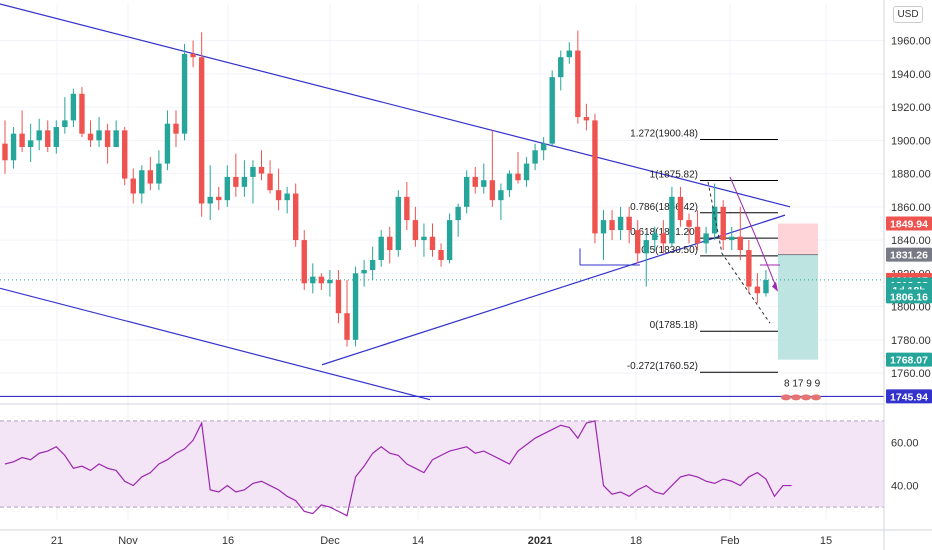 Image resolution: width=932 pixels, height=550 pixels. I want to click on price-tag: 1745.94, so click(909, 396).